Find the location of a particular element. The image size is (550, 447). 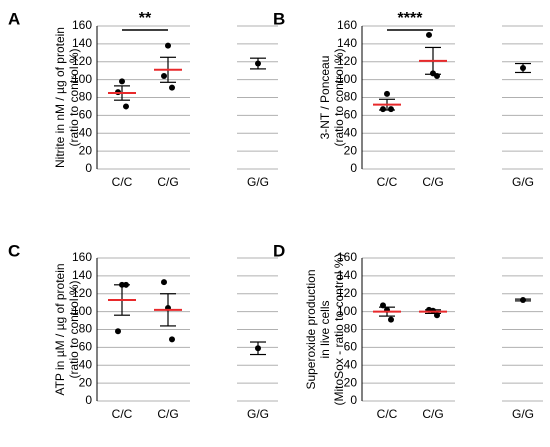

panel-label: B is located at coordinates (279, 18).